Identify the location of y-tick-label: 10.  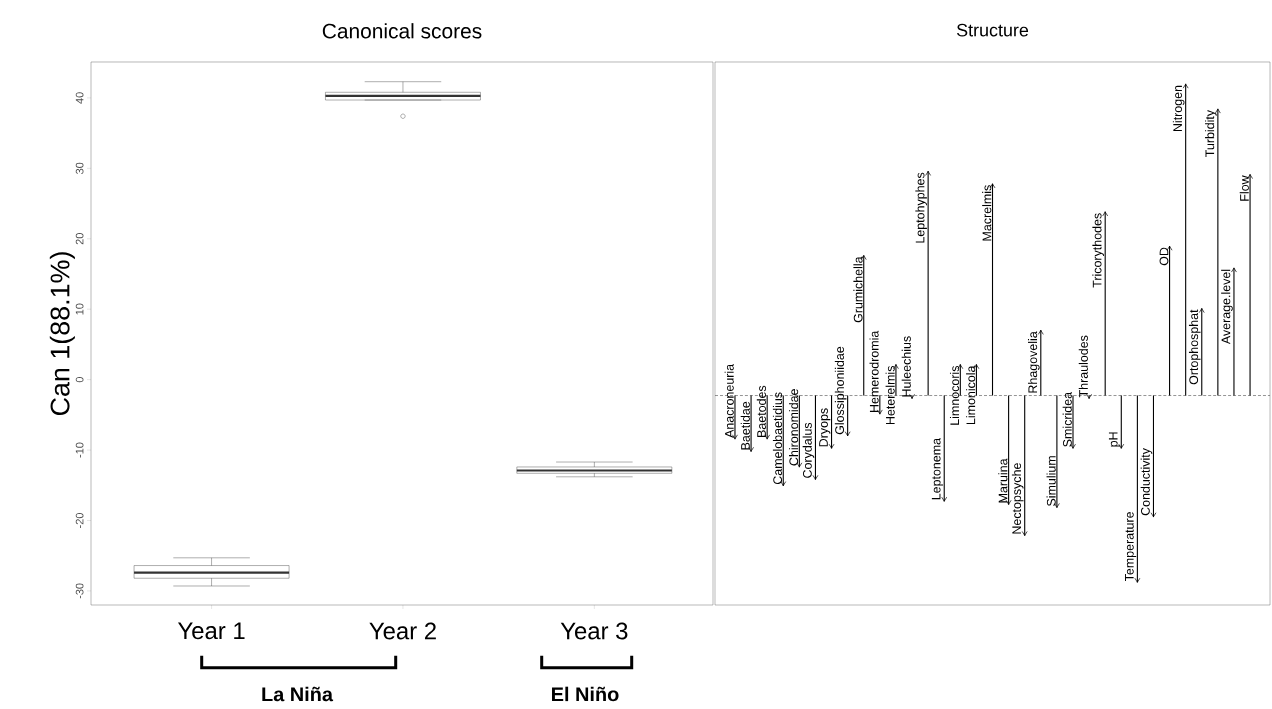
(79, 309).